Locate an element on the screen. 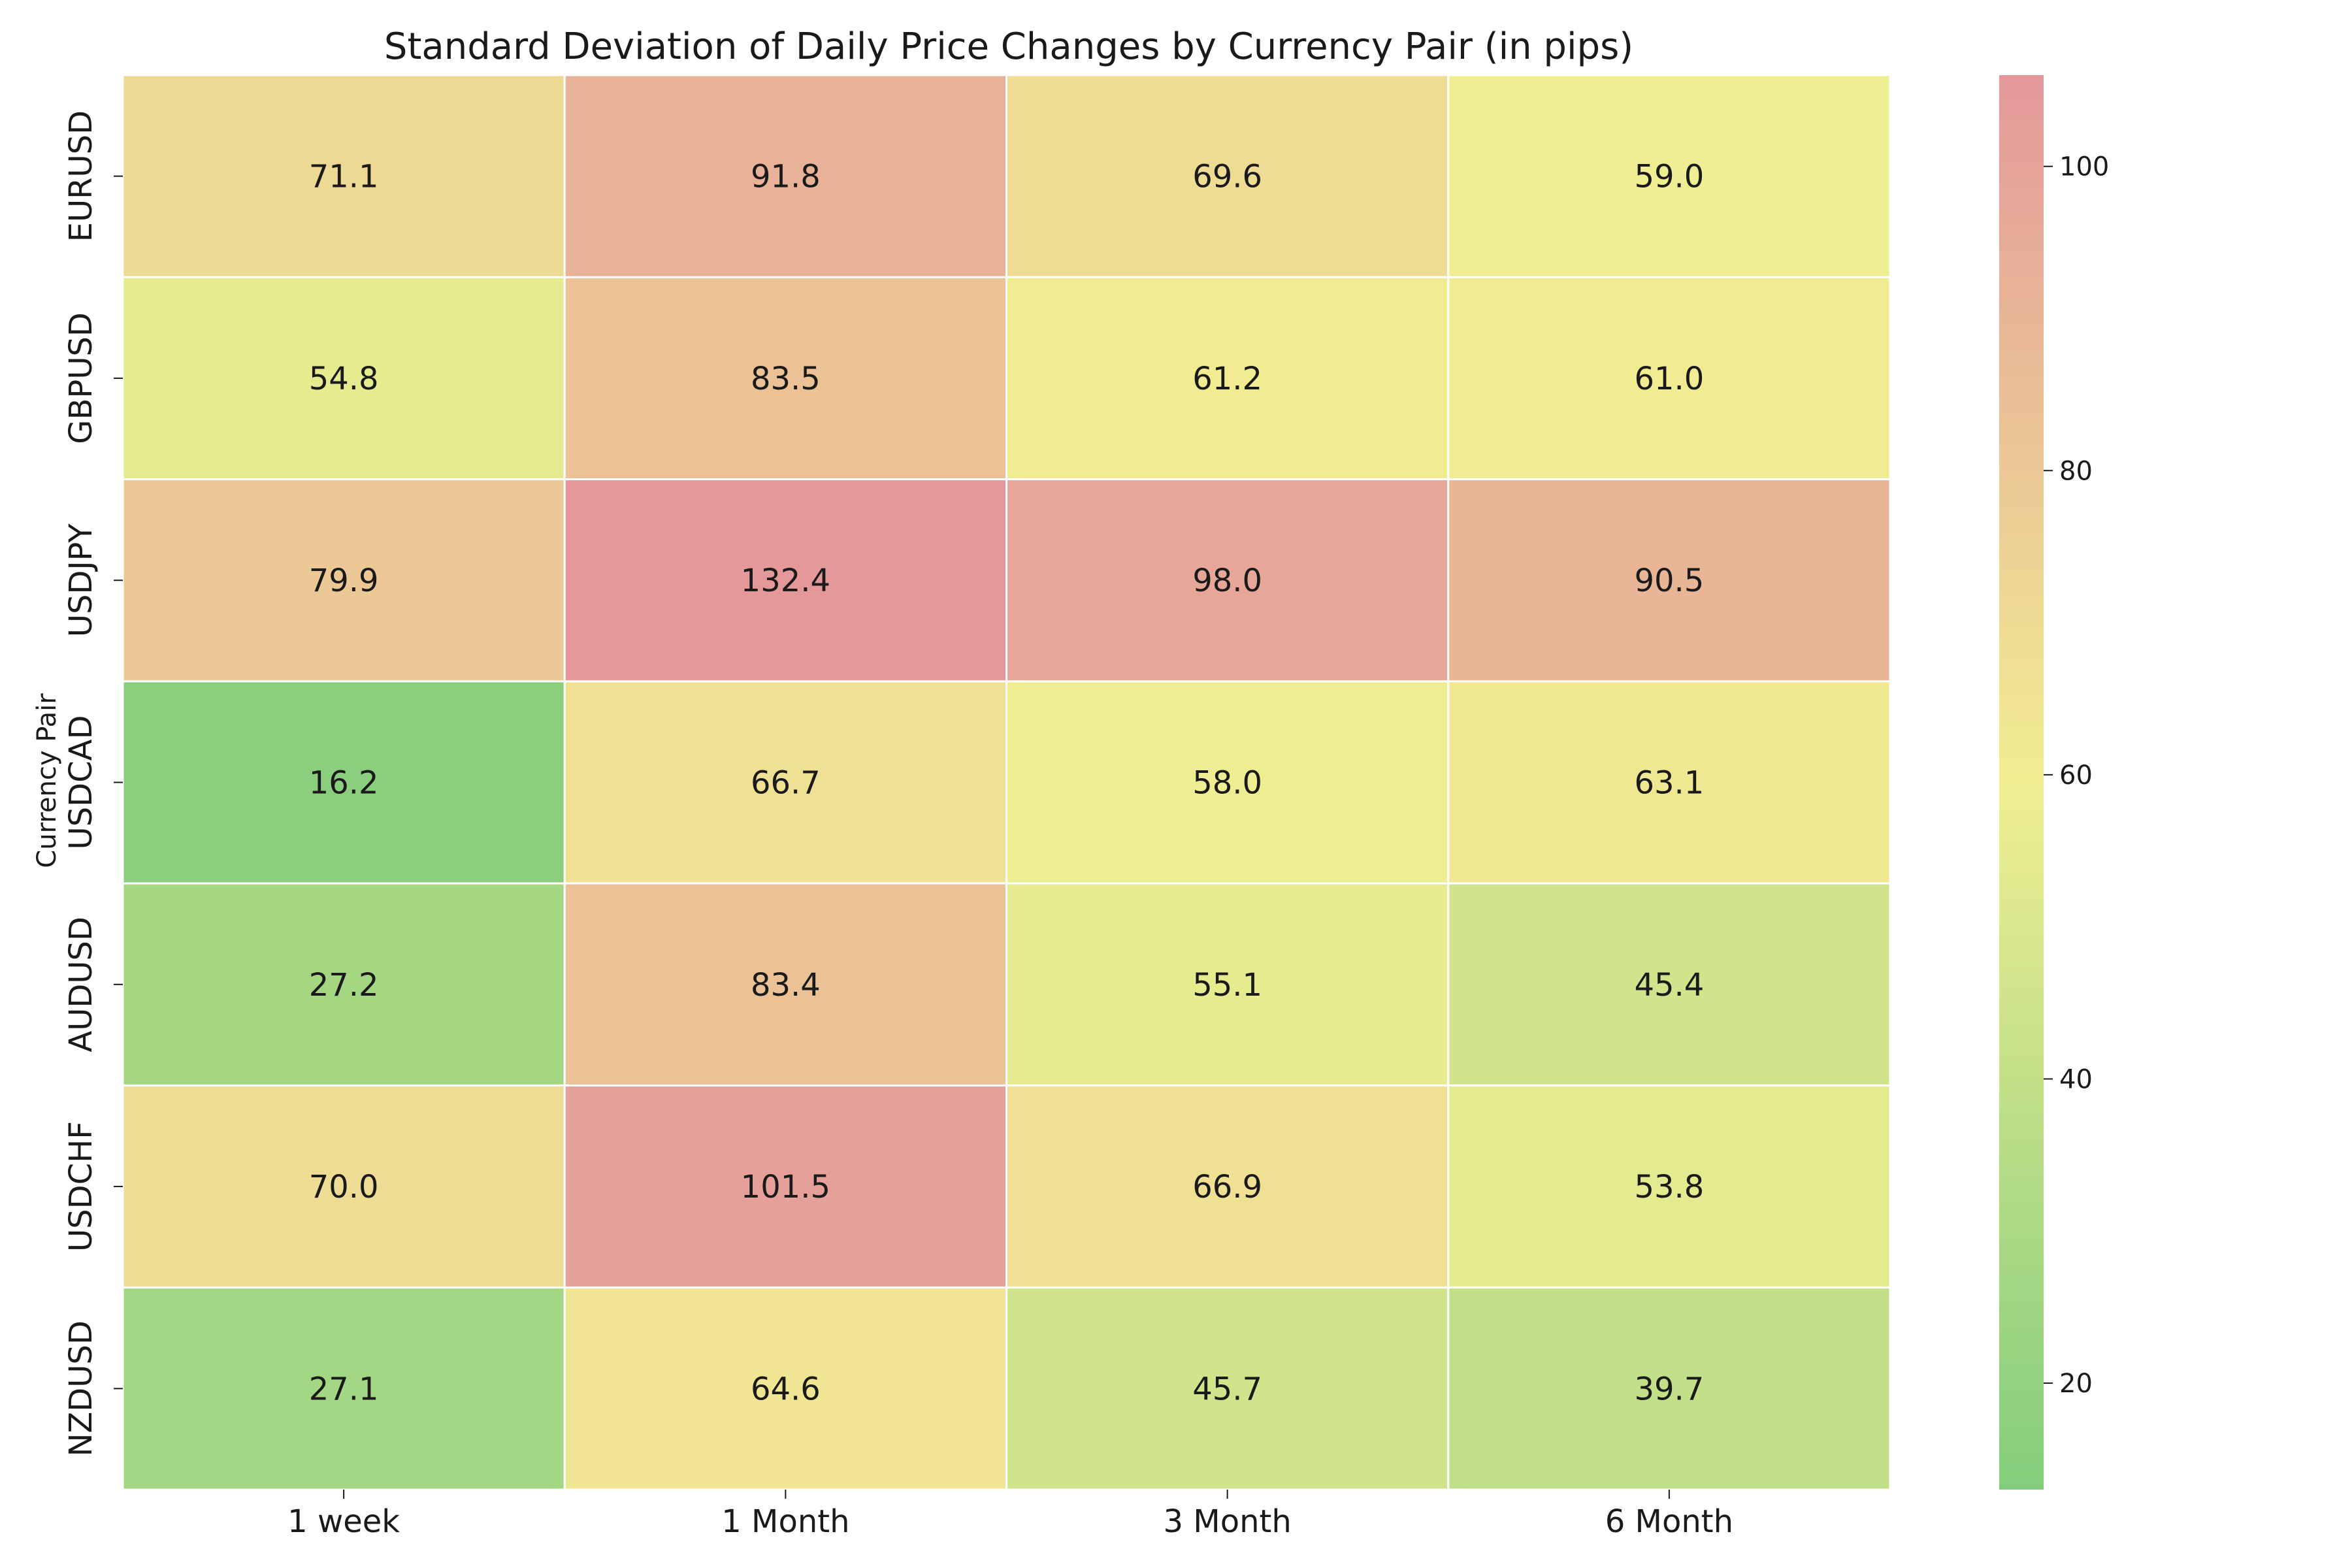 The height and width of the screenshot is (1568, 2352). cell-value-label: 66.9 is located at coordinates (1227, 1187).